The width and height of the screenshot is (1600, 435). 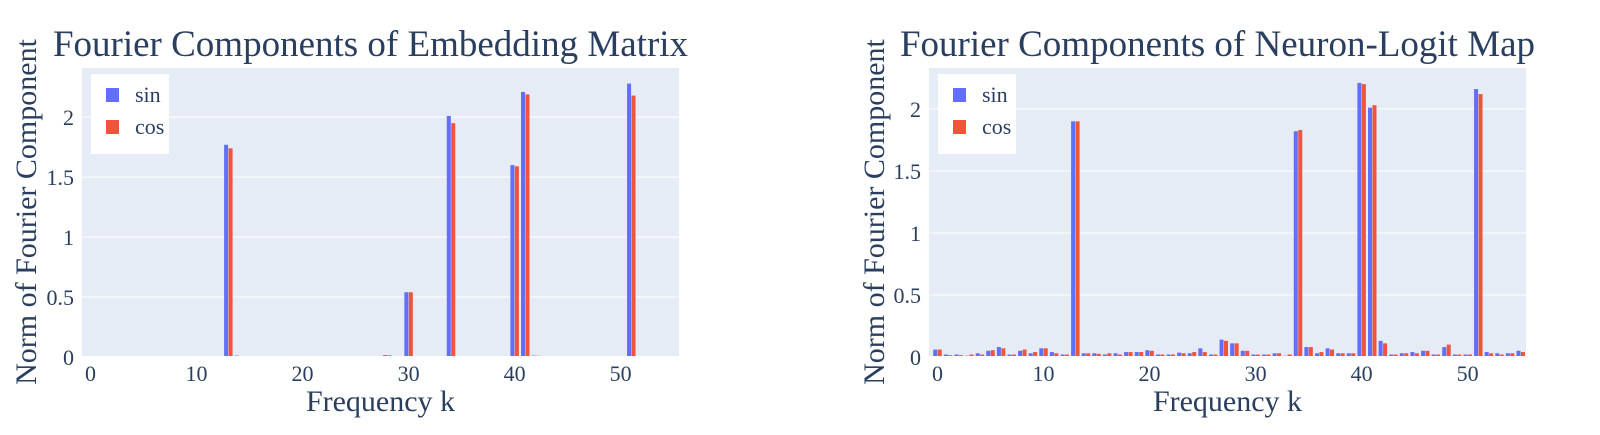 What do you see at coordinates (1056, 355) in the screenshot?
I see `bar-cos-k11` at bounding box center [1056, 355].